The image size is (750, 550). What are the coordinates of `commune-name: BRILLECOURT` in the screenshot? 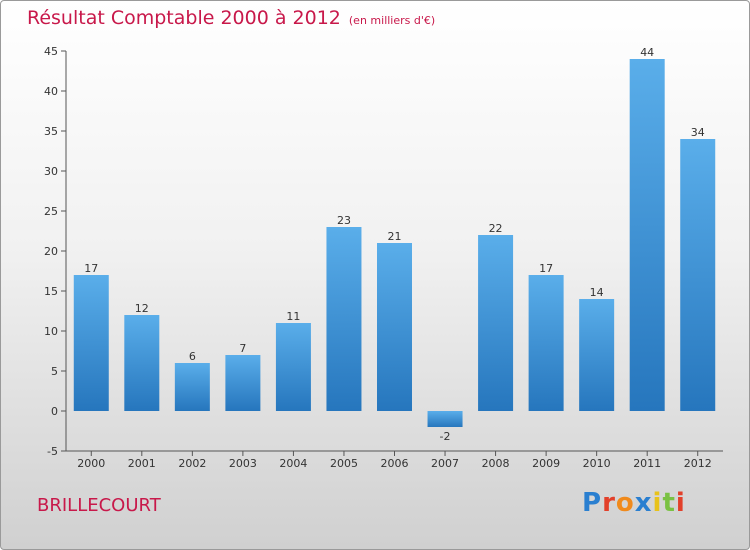 It's located at (99, 505).